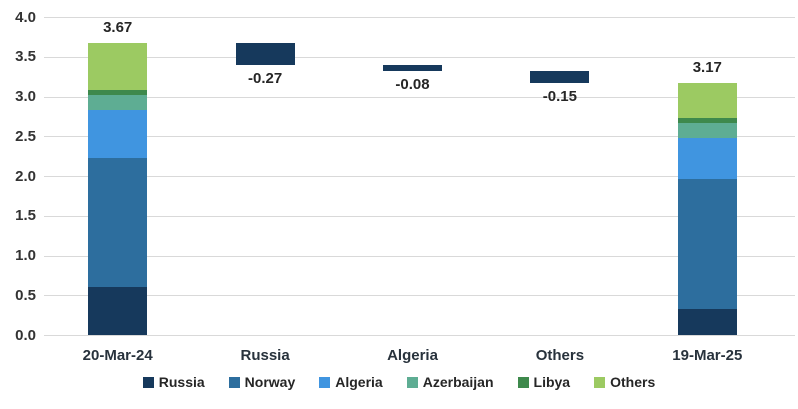 This screenshot has width=798, height=409. Describe the element at coordinates (412, 85) in the screenshot. I see `change-label: -0.08` at that location.